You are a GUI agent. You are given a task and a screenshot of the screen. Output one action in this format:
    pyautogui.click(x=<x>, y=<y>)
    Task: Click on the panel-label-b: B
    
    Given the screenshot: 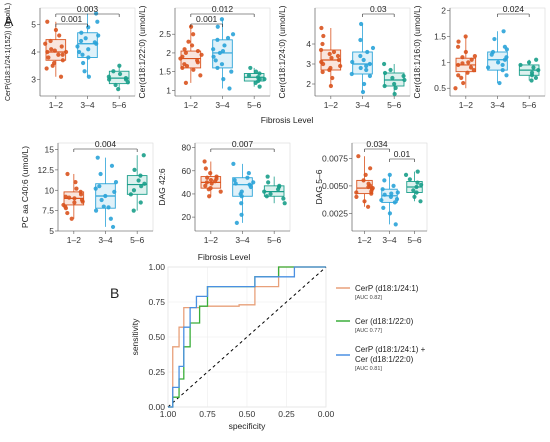 What is the action you would take?
    pyautogui.click(x=114, y=293)
    